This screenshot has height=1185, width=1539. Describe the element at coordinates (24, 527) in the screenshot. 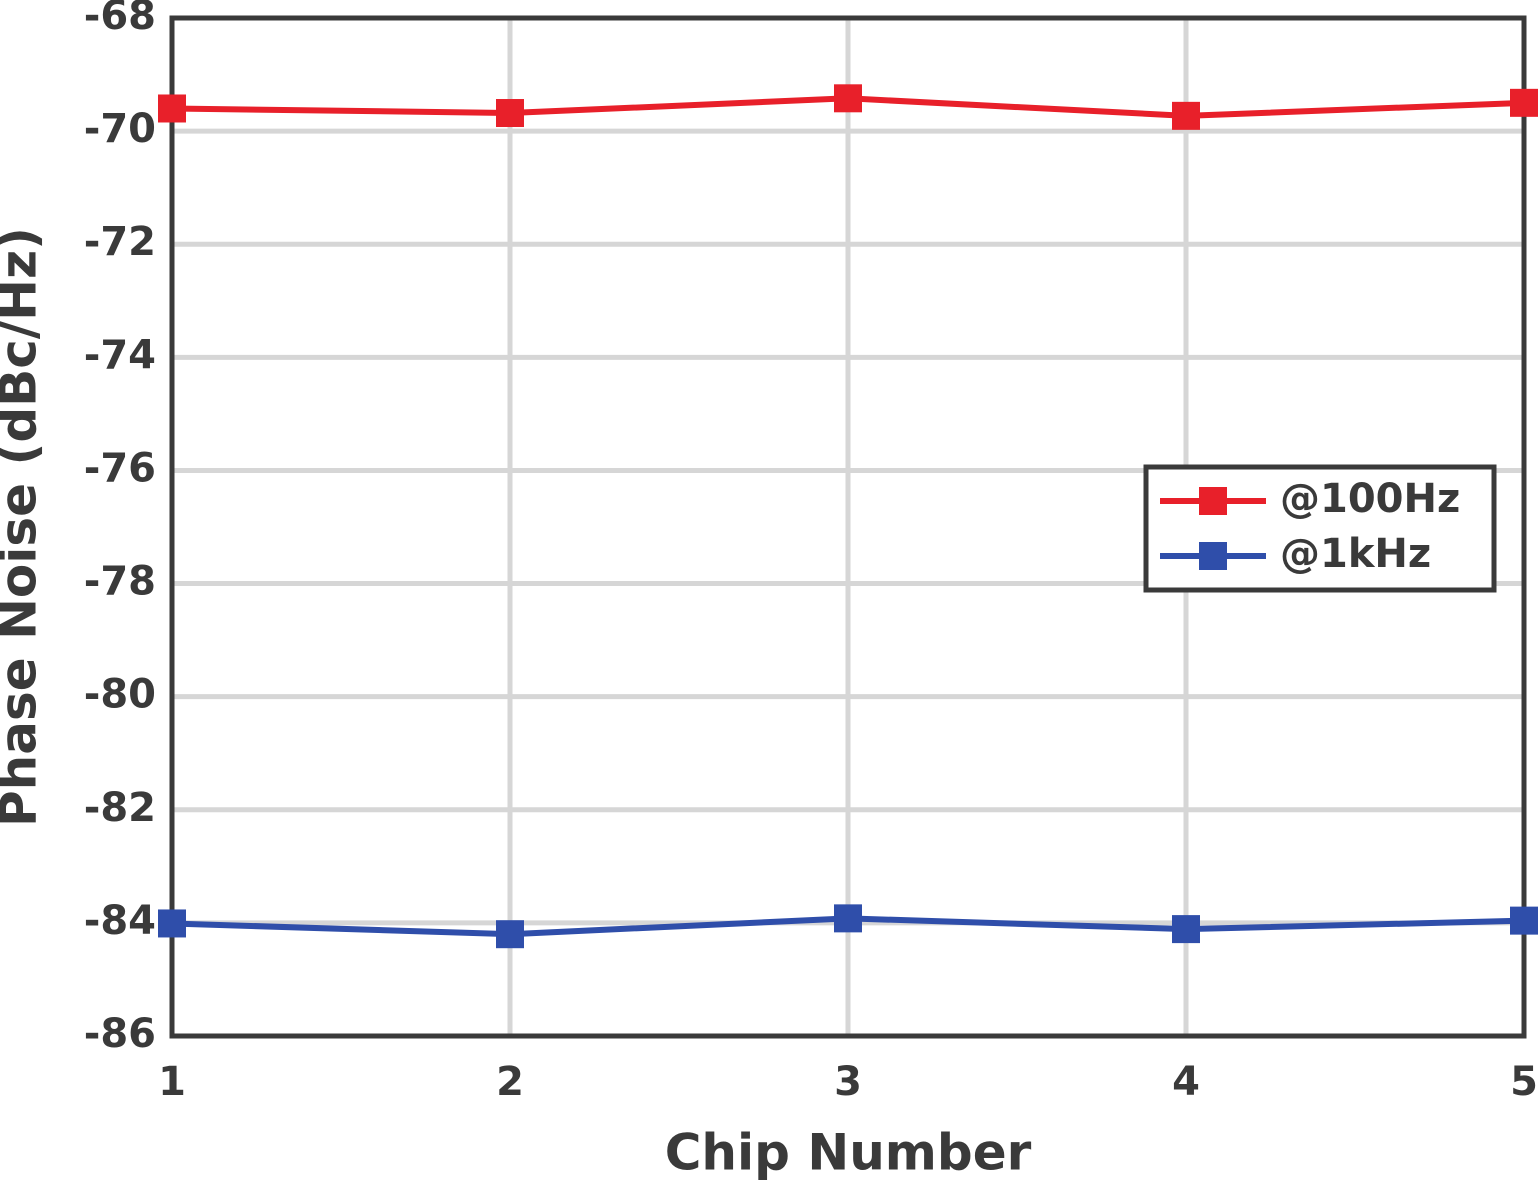

I see `y-axis-label: Phase Noise (dBc/Hz)` at that location.